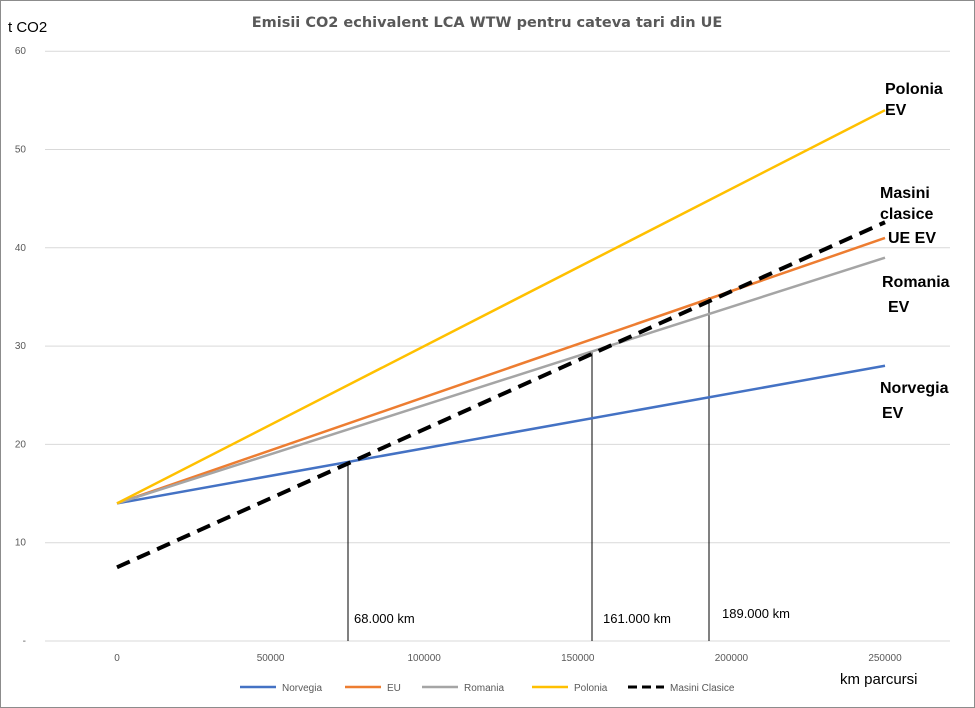  I want to click on annotation-clasice: clasice, so click(906, 214).